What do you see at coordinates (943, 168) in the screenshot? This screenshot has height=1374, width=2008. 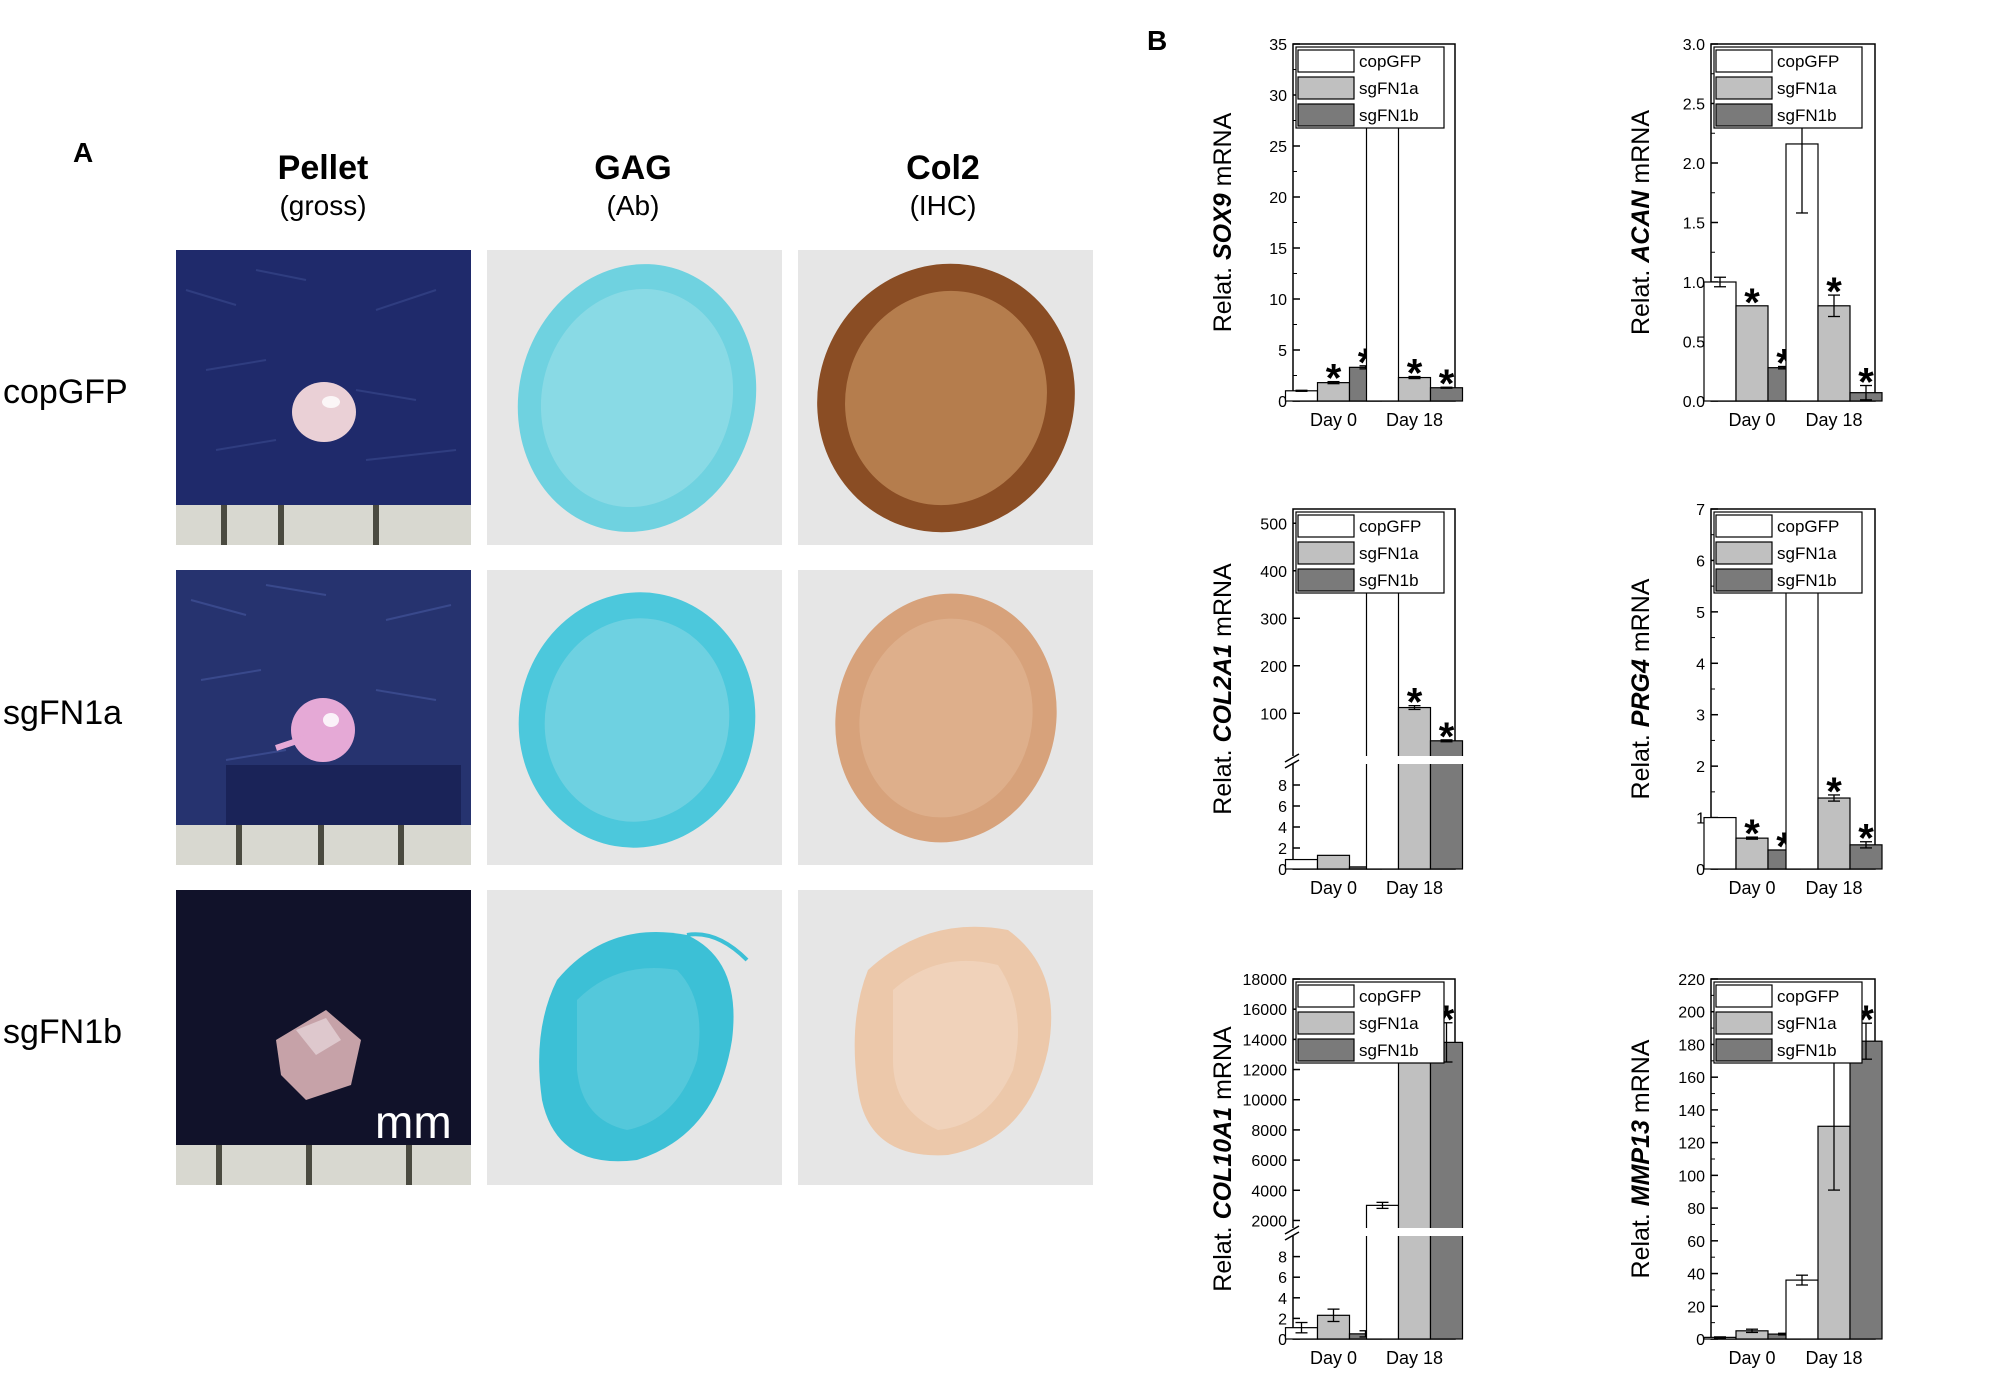 I see `column-title: Col2` at bounding box center [943, 168].